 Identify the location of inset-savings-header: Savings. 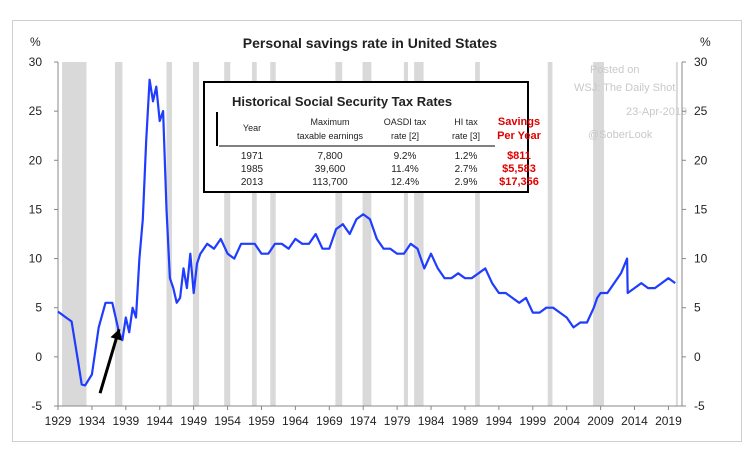
(519, 122).